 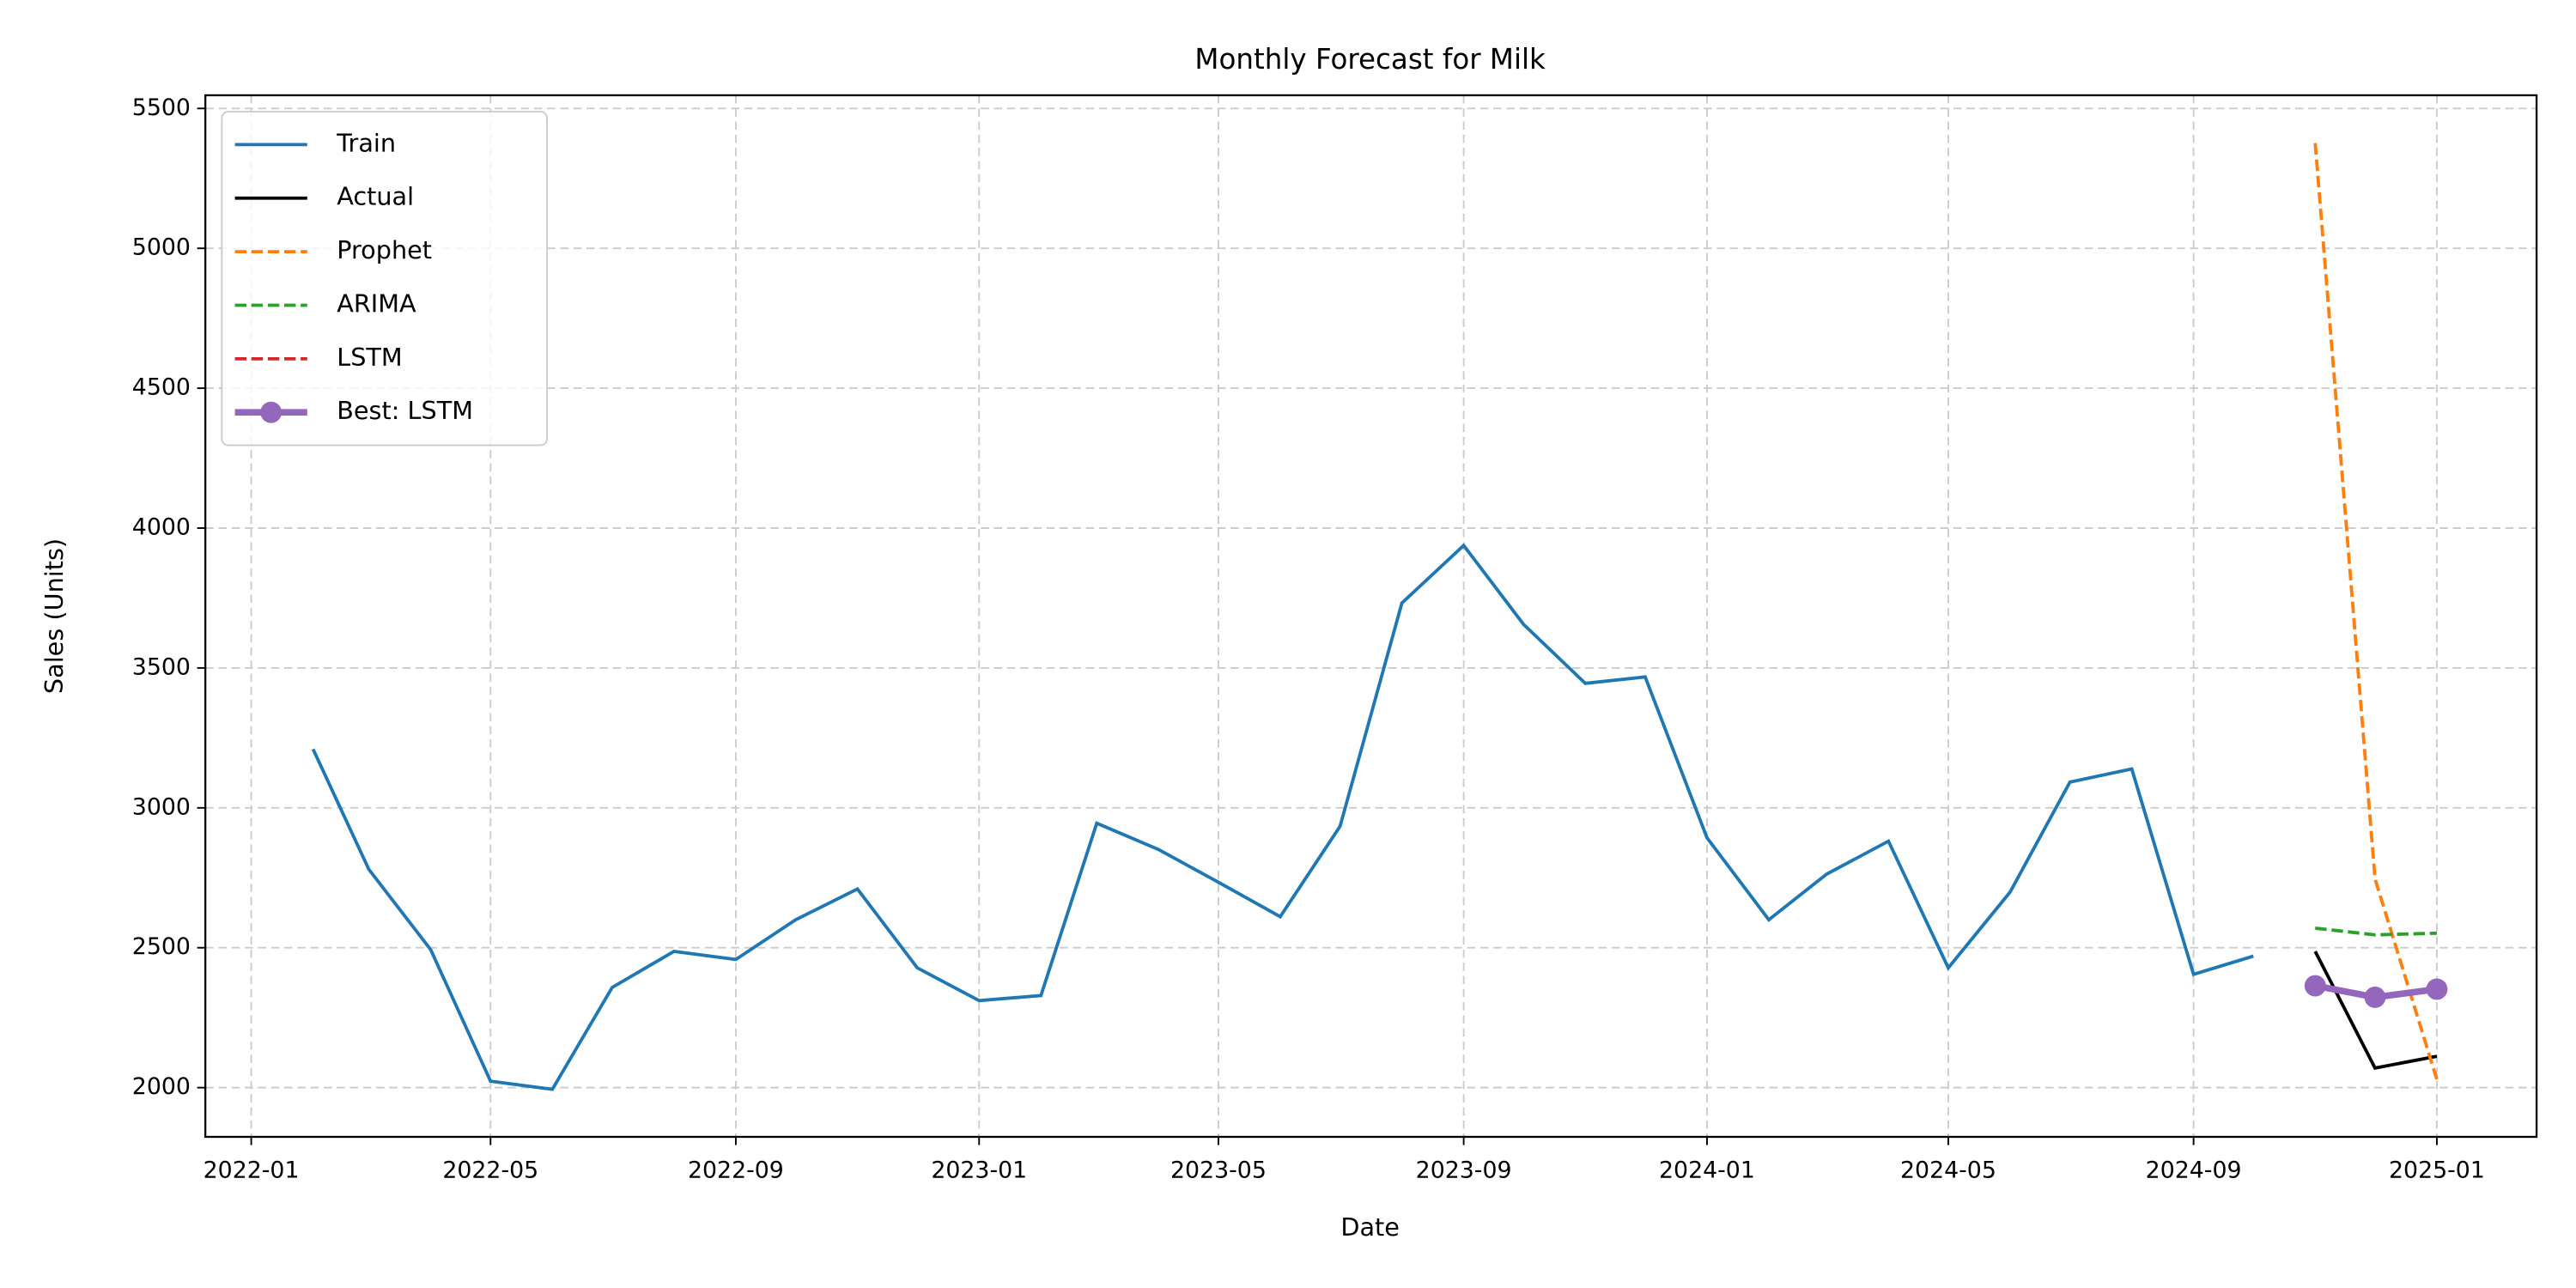 What do you see at coordinates (271, 412) in the screenshot?
I see `legend-marker` at bounding box center [271, 412].